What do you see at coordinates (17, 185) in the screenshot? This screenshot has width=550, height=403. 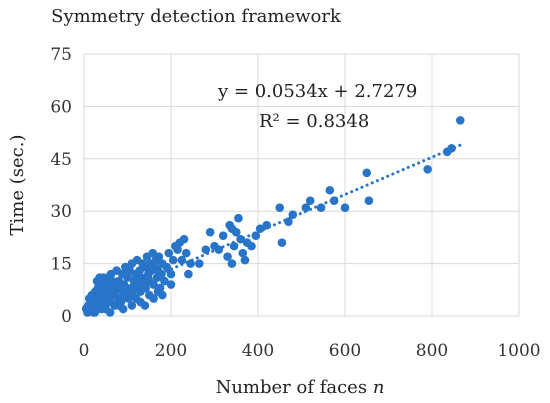 I see `y-axis-label: Time (sec.)` at bounding box center [17, 185].